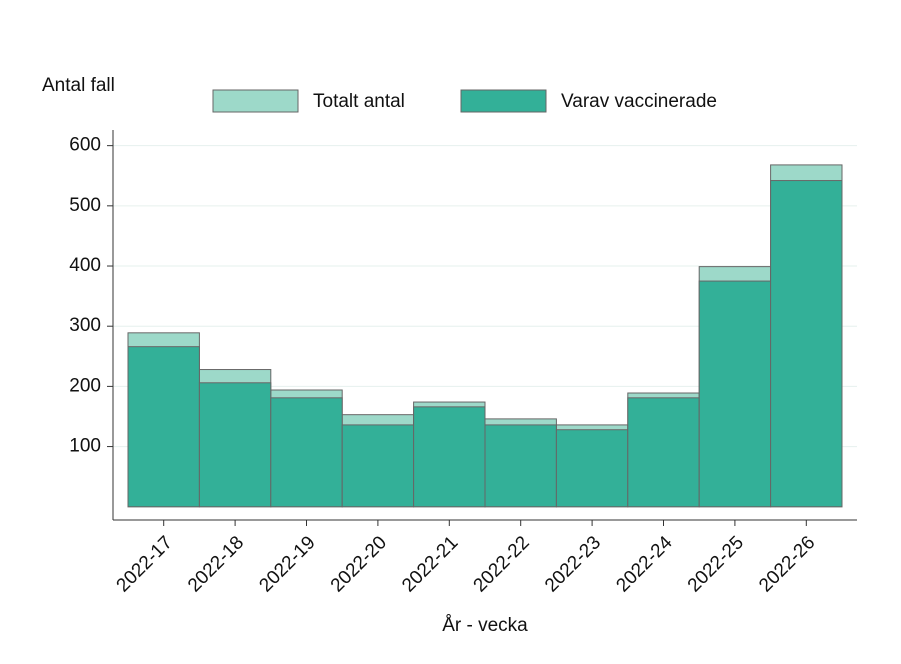 The height and width of the screenshot is (664, 901). I want to click on x-tick-label: 2022-24, so click(644, 564).